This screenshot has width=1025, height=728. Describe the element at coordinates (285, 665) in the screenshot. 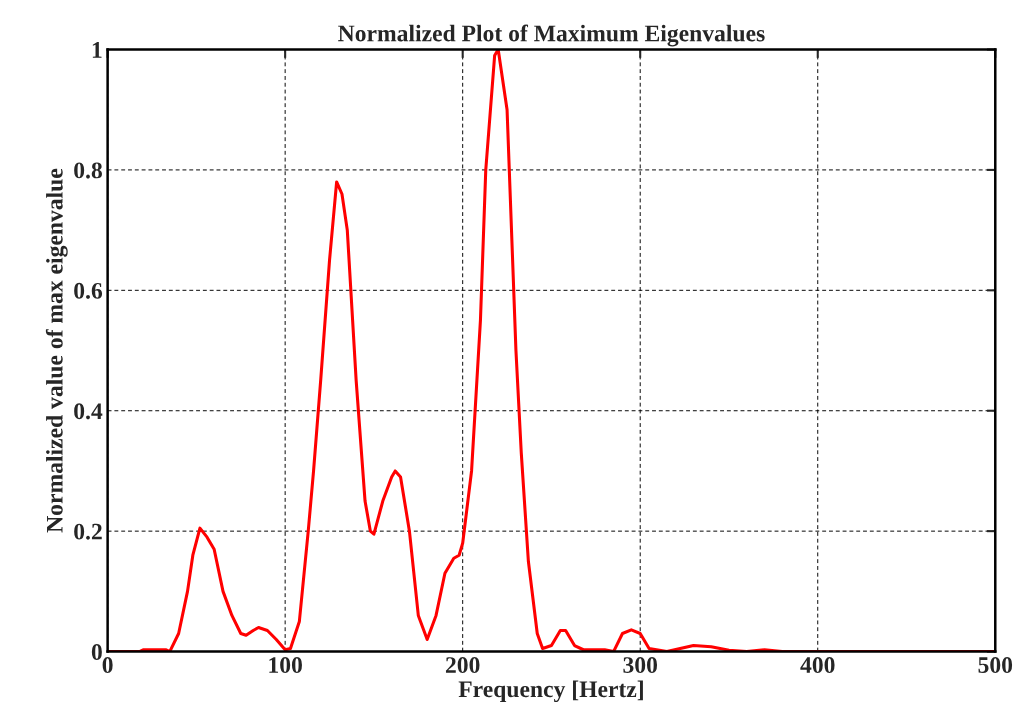

I see `x-tick-label: 100` at that location.